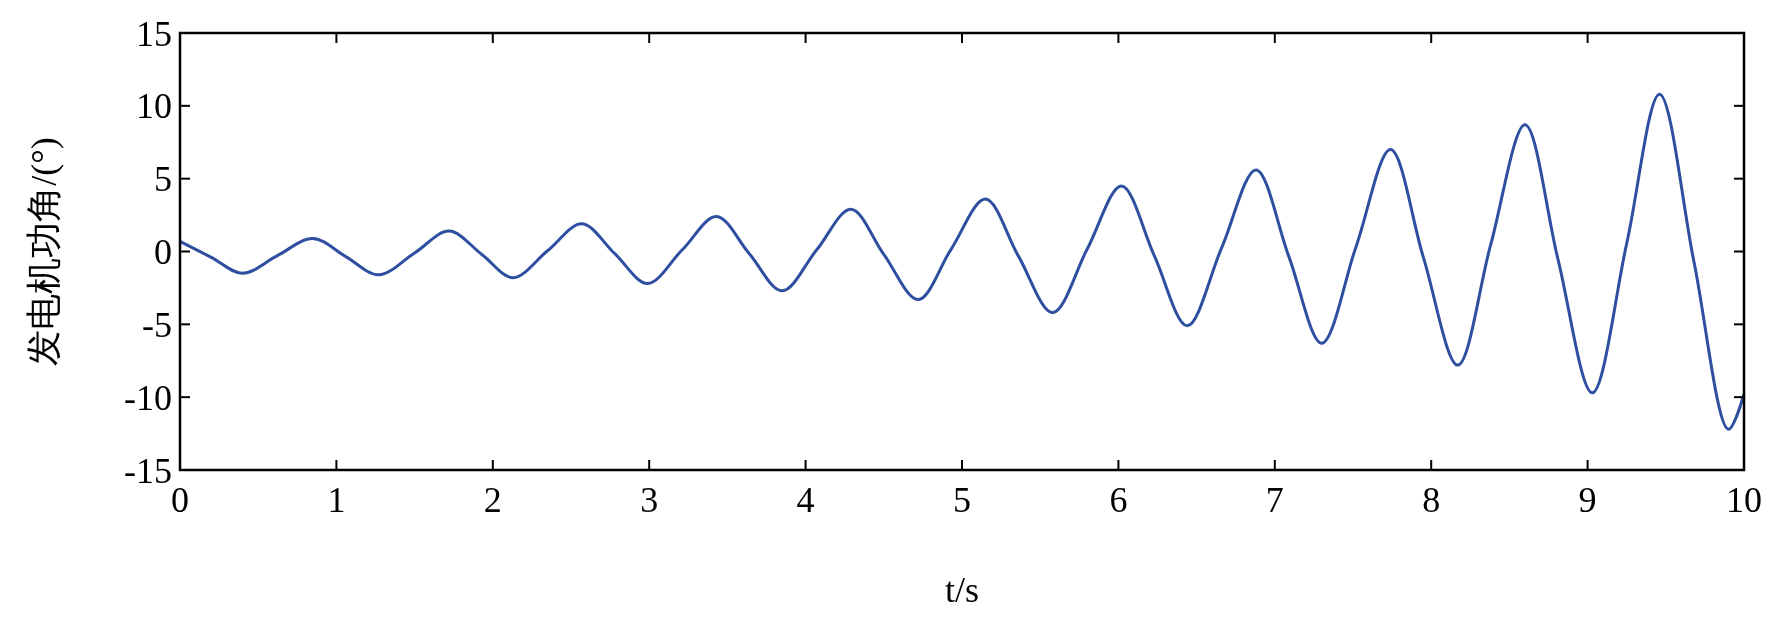 This screenshot has height=632, width=1772. What do you see at coordinates (154, 33) in the screenshot?
I see `y-tick-label: 15` at bounding box center [154, 33].